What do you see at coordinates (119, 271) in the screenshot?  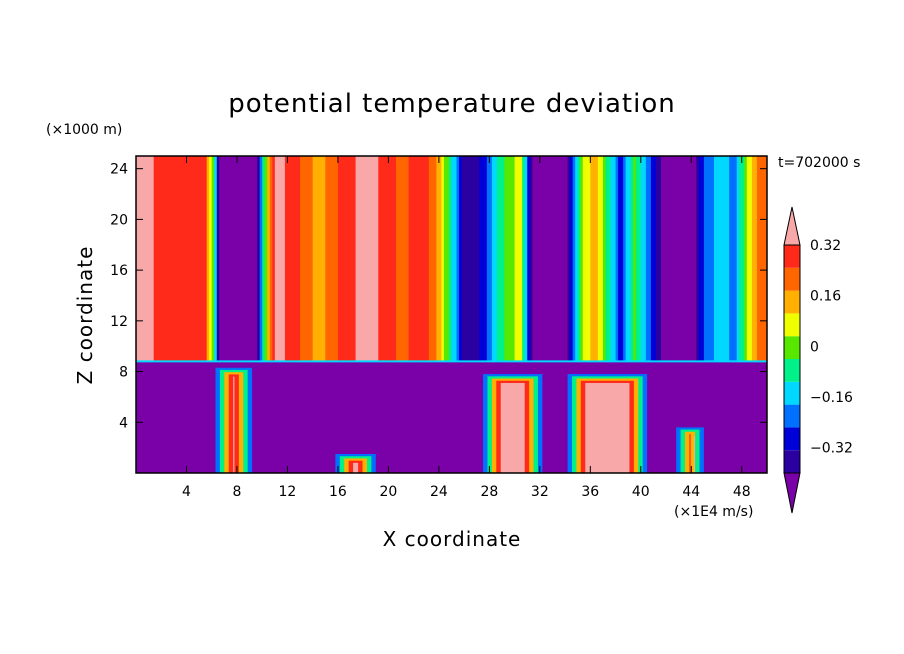 I see `y-tick-label: 16` at bounding box center [119, 271].